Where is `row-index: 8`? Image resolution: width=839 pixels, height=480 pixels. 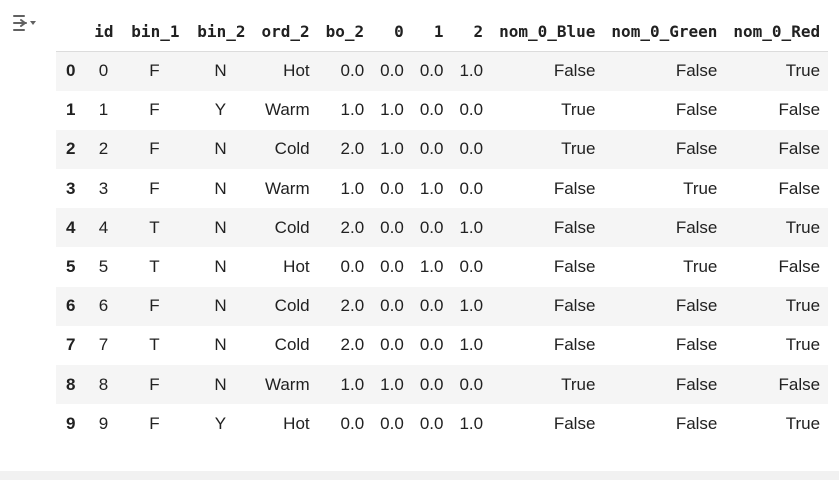
row-index: 8 is located at coordinates (71, 384).